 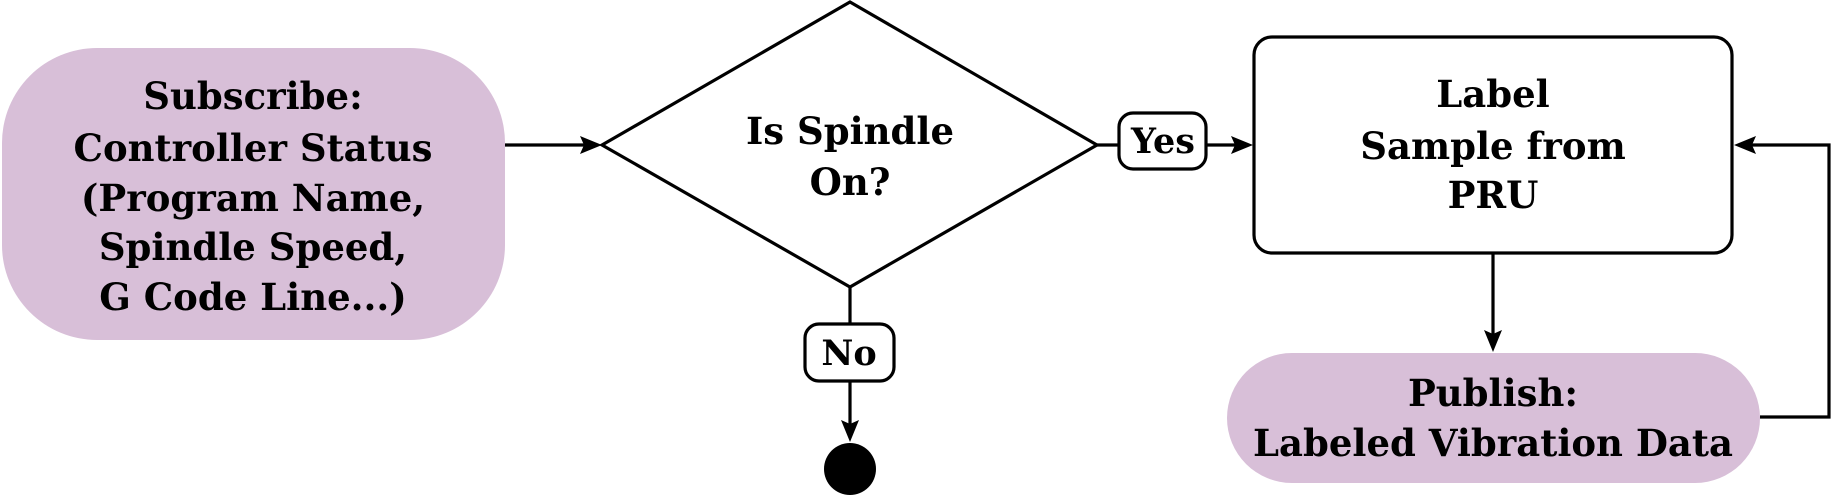 What do you see at coordinates (253, 148) in the screenshot?
I see `subscribe-line-2: Controller Status` at bounding box center [253, 148].